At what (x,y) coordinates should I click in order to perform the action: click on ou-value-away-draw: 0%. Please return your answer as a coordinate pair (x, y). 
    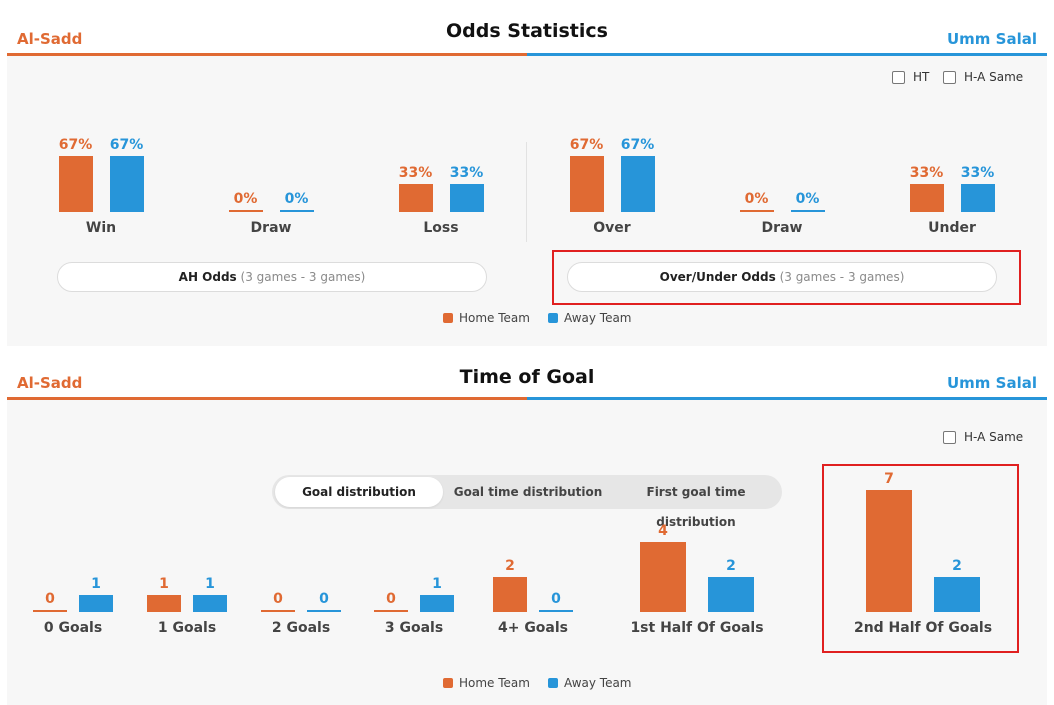
    Looking at the image, I should click on (807, 199).